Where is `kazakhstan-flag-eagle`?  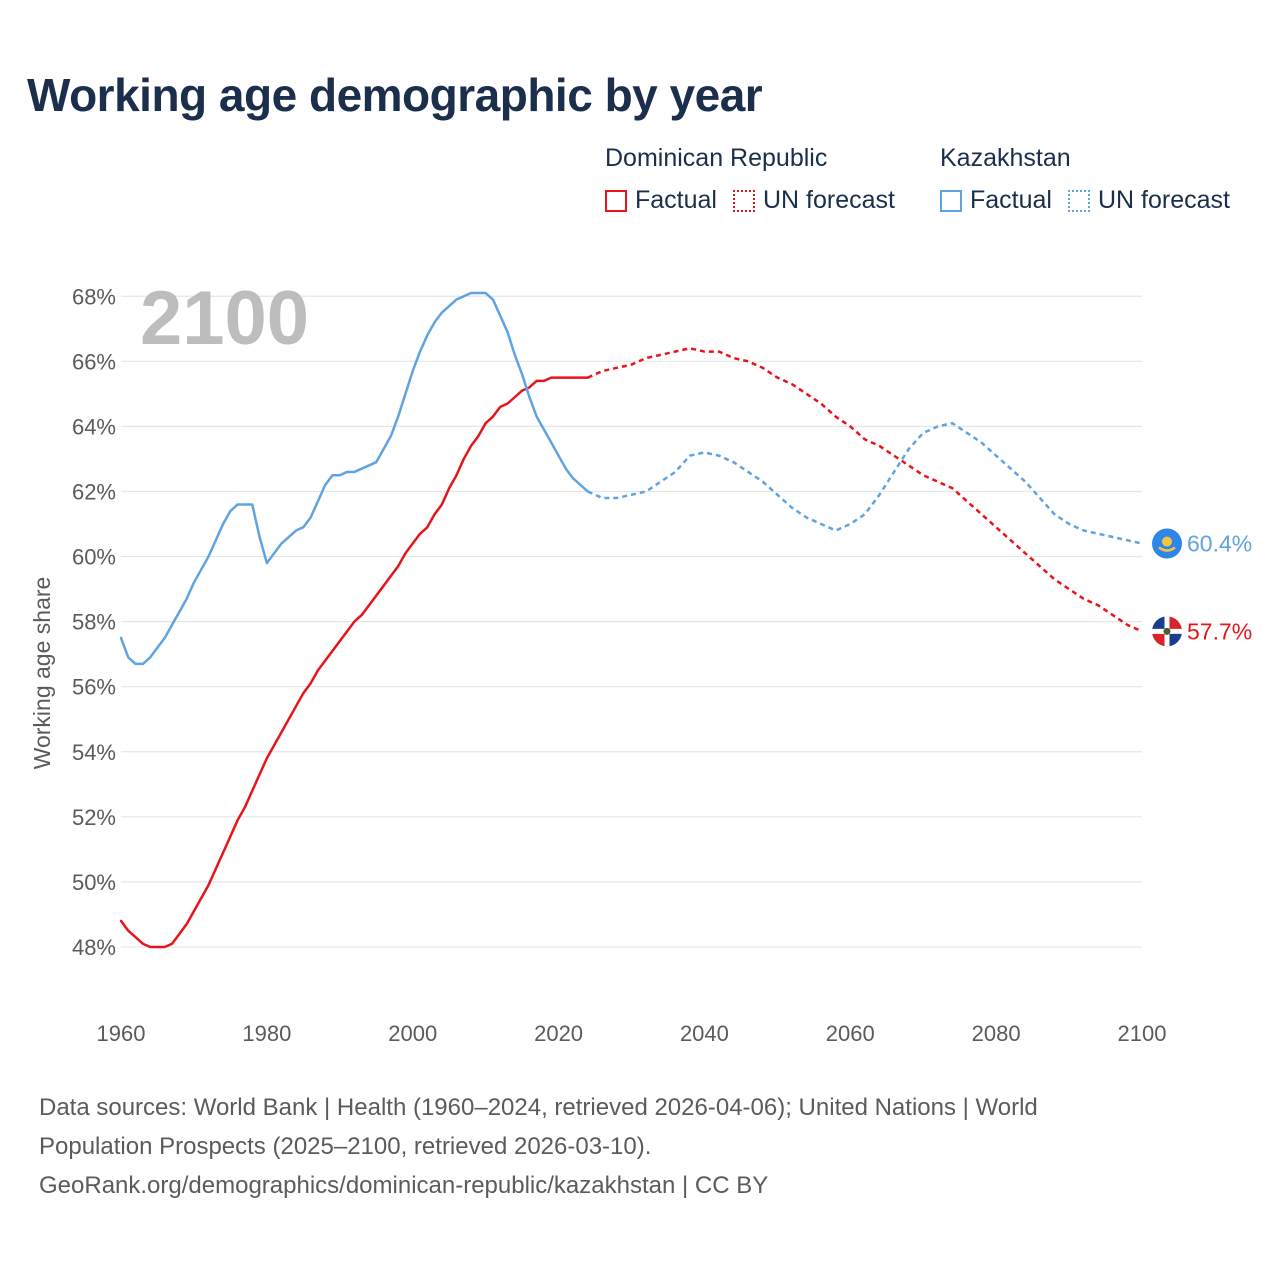
kazakhstan-flag-eagle is located at coordinates (1167, 549).